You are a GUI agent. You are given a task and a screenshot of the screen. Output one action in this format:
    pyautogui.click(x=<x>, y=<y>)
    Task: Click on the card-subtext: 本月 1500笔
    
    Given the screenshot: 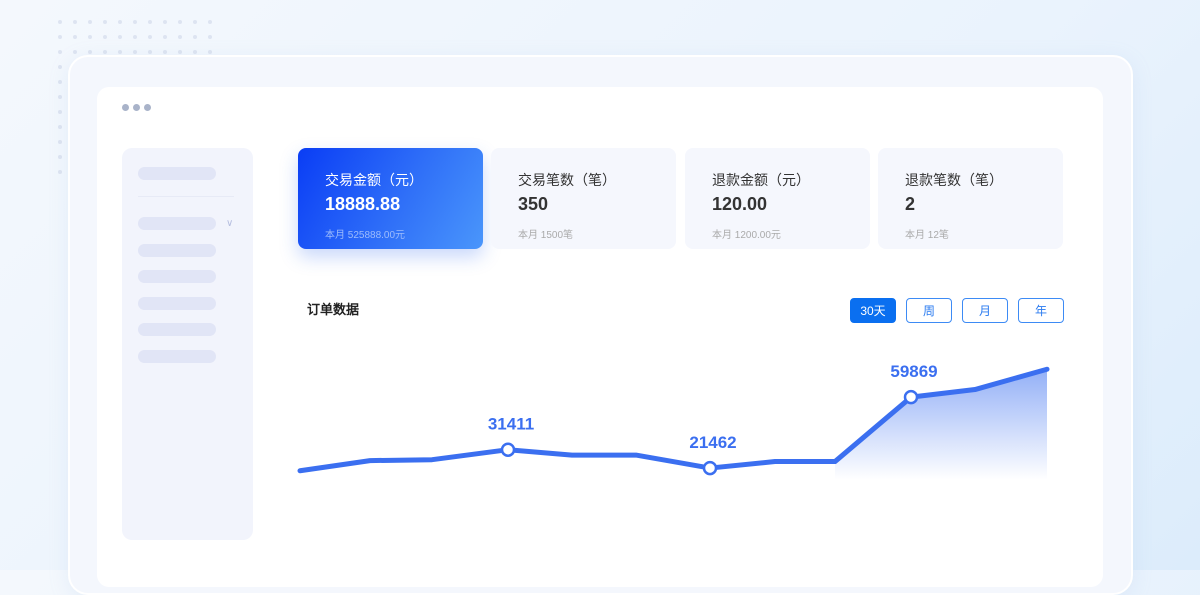 What is the action you would take?
    pyautogui.click(x=546, y=235)
    